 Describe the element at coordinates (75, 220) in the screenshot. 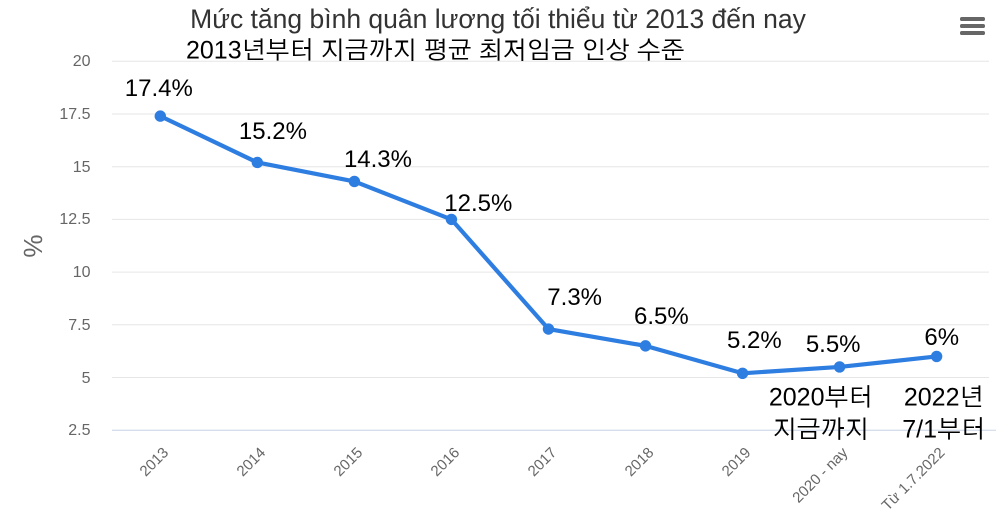

I see `y-axis-label-12-5: 12.5` at that location.